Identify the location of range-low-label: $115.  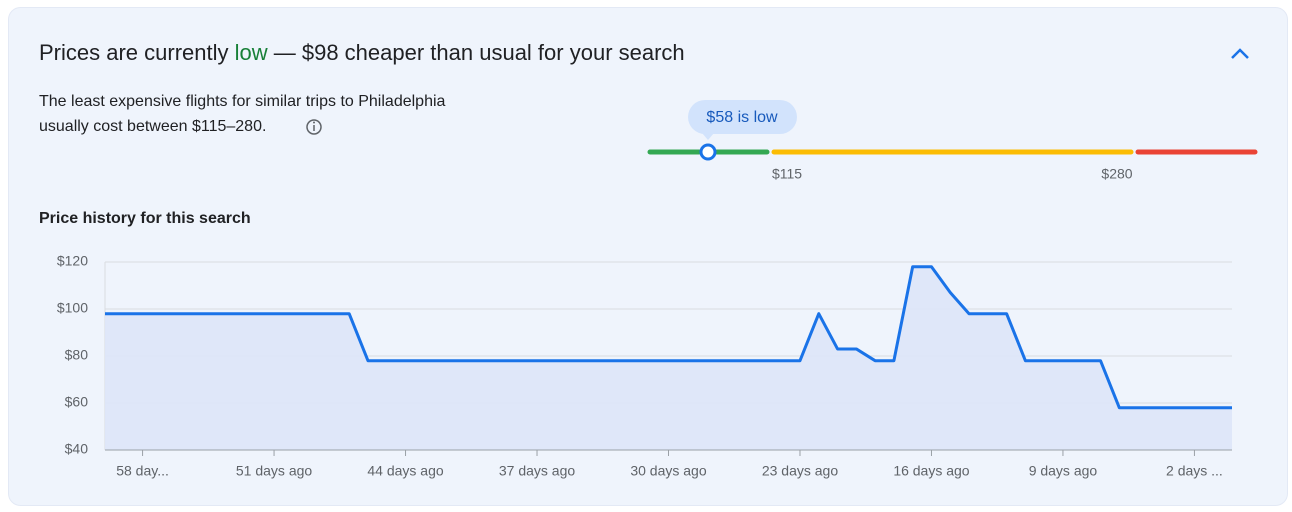
(787, 174).